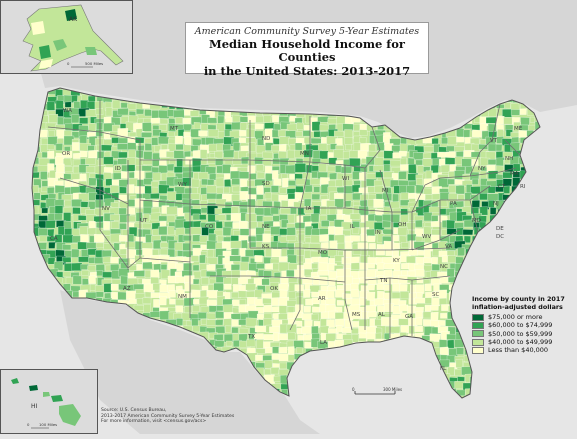 This screenshot has height=439, width=577. Describe the element at coordinates (345, 179) in the screenshot. I see `label-WI: WI` at that location.